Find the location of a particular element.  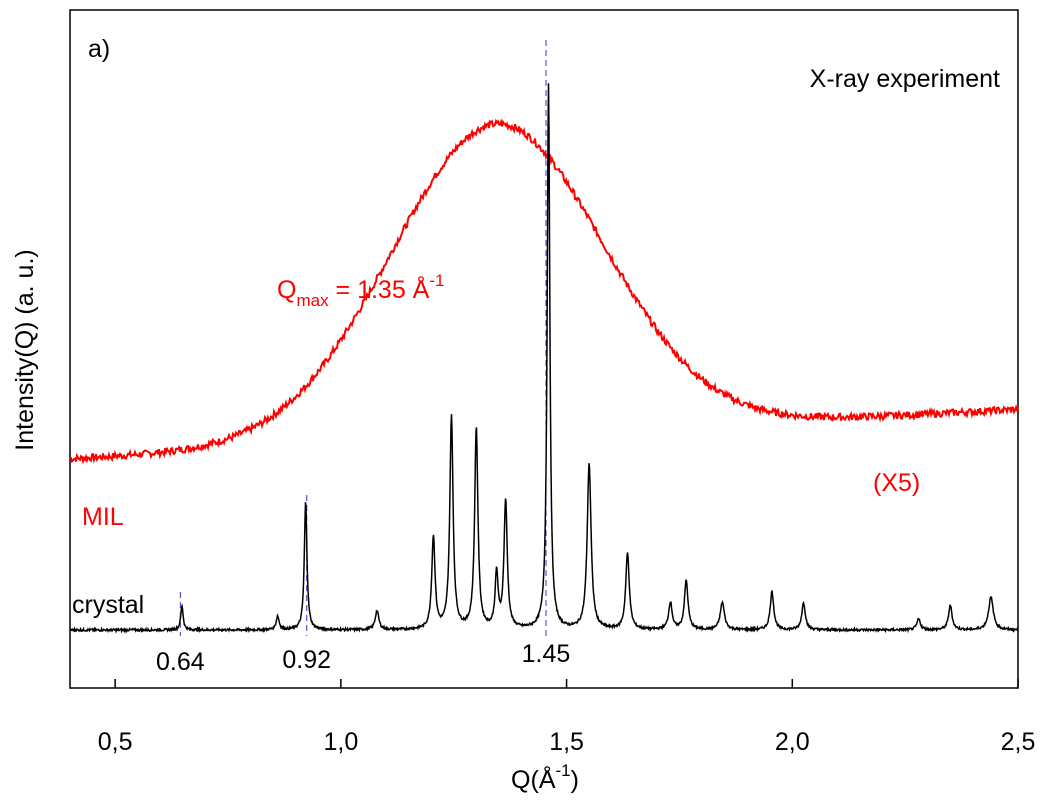

x-axis-ticks: 0,5 1,0 1,5 2,0 2,5 is located at coordinates (567, 717).